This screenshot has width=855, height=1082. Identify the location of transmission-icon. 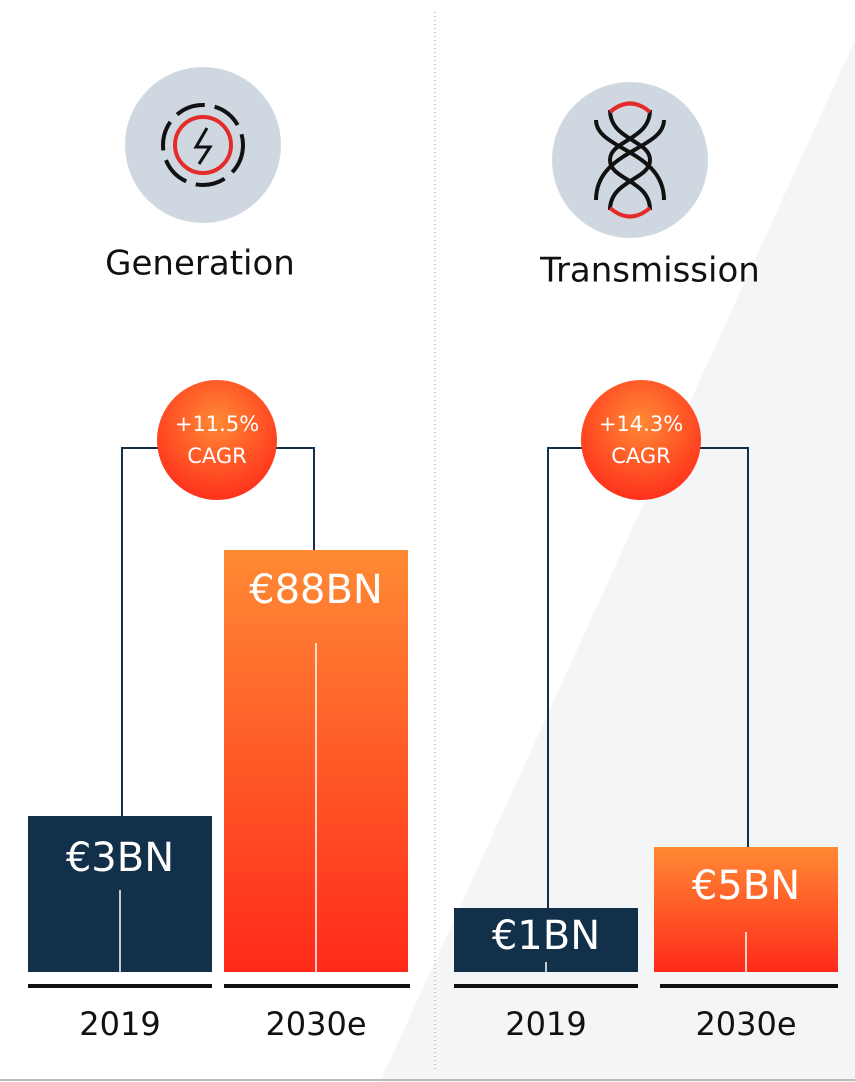
(630, 160).